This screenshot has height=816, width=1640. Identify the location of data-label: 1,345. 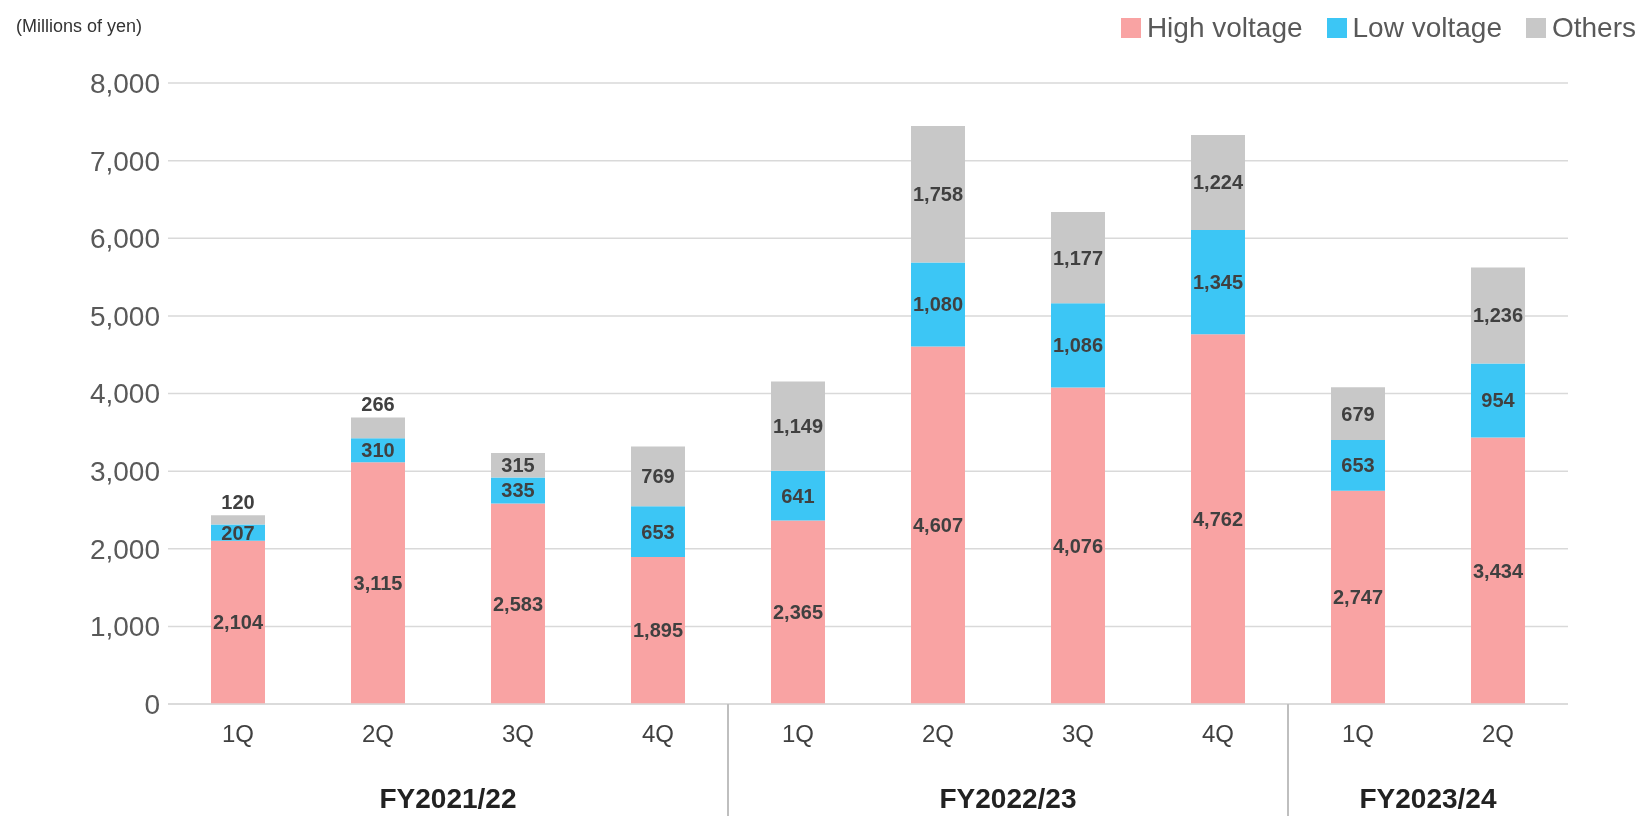
(1218, 282).